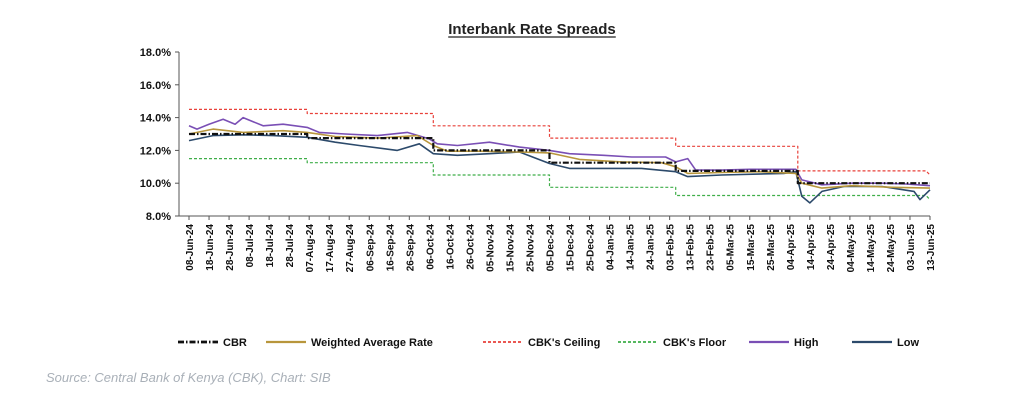  I want to click on x-tick-label: 14-Apr-25, so click(811, 247).